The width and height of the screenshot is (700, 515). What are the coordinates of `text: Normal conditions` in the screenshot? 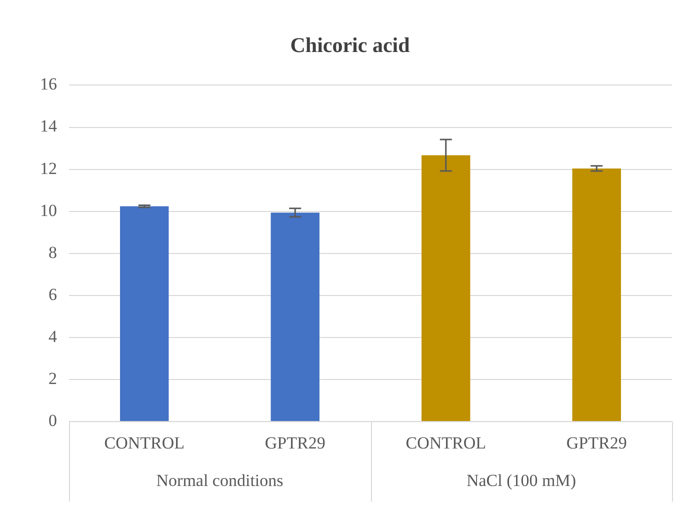 It's located at (220, 480).